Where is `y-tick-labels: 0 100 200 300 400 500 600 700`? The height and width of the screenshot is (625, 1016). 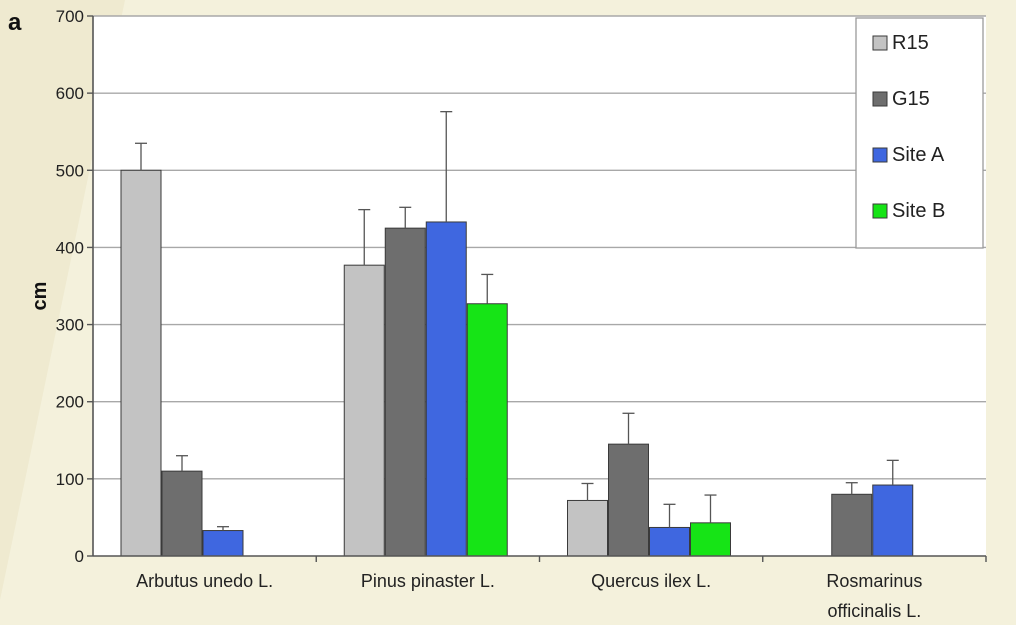
y-tick-labels: 0 100 200 300 400 500 600 700 is located at coordinates (70, 286).